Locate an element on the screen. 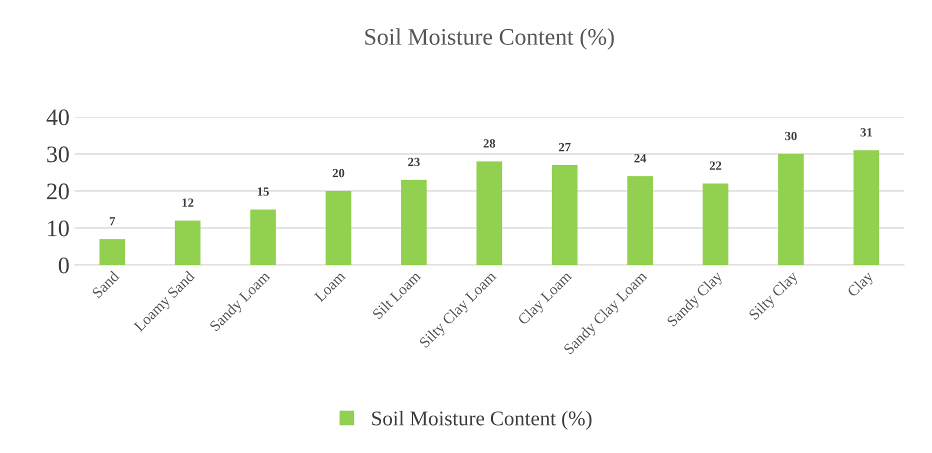 This screenshot has width=932, height=453. data-label: 22 is located at coordinates (716, 165).